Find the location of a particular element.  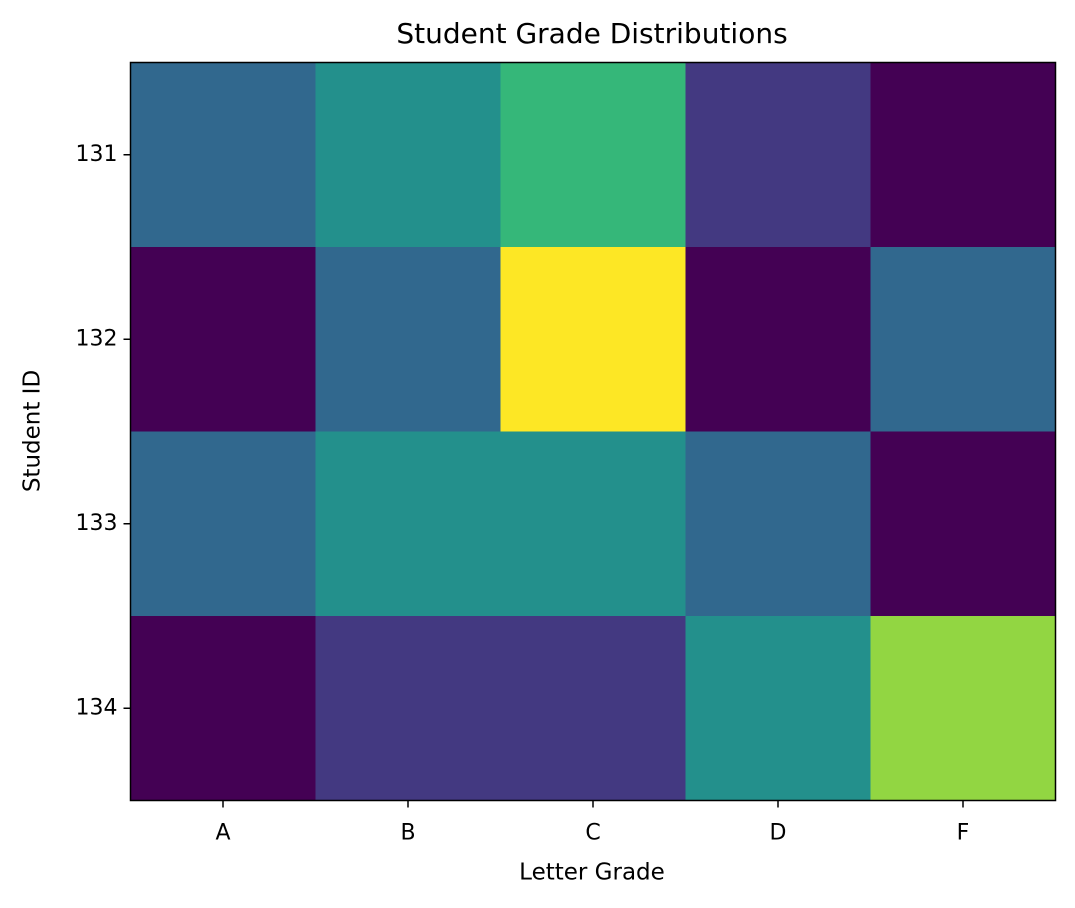

chart-title: Student Grade Distributions is located at coordinates (591, 33).